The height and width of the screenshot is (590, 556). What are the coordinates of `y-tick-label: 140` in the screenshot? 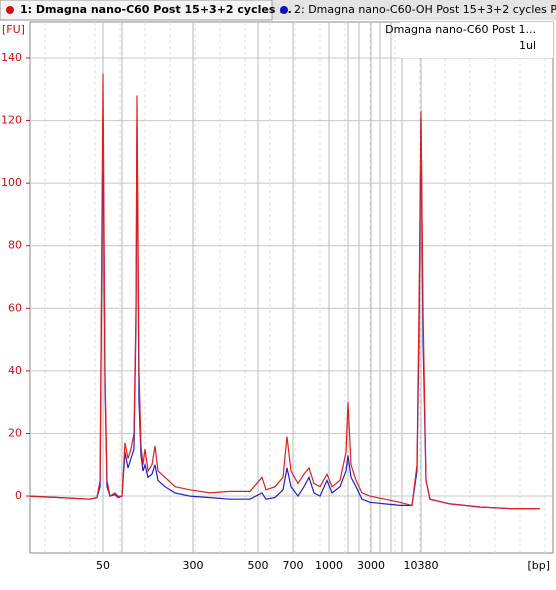 It's located at (11, 57).